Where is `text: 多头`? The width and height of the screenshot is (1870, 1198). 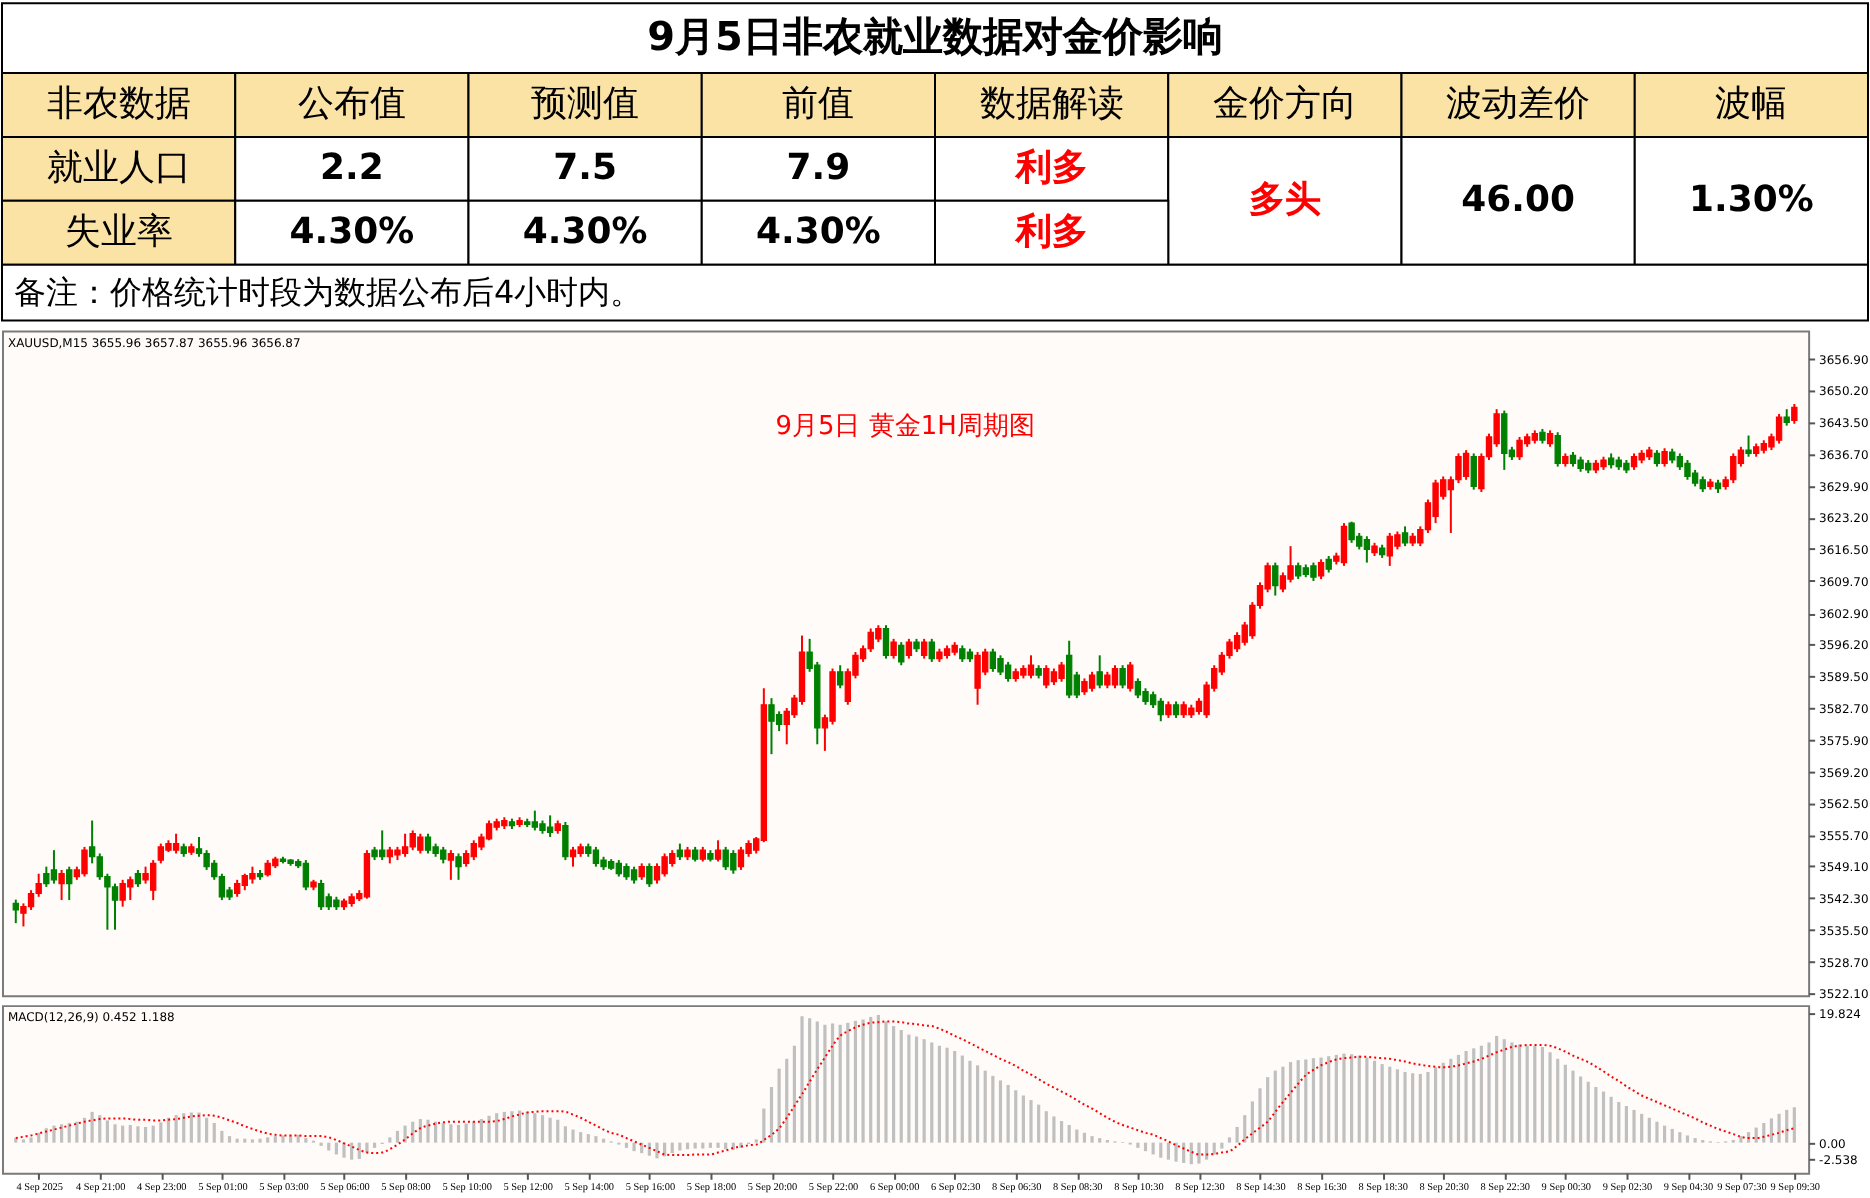
text: 多头 is located at coordinates (1284, 199).